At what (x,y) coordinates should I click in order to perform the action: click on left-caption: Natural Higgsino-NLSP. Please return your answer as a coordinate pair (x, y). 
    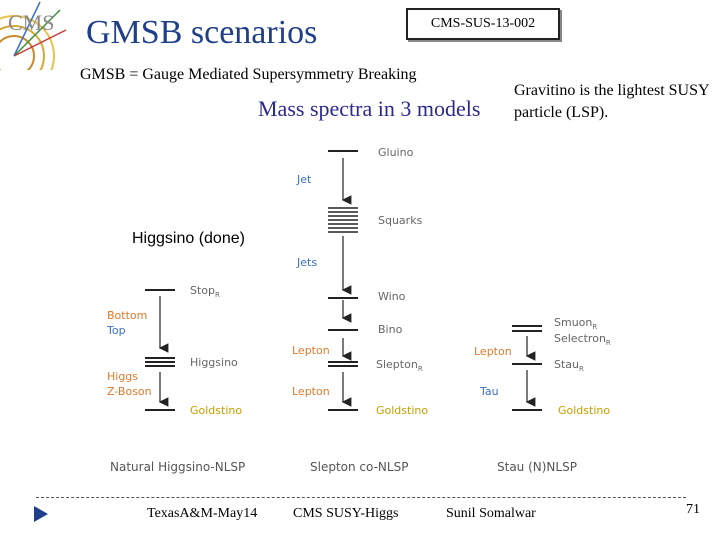
    Looking at the image, I should click on (177, 467).